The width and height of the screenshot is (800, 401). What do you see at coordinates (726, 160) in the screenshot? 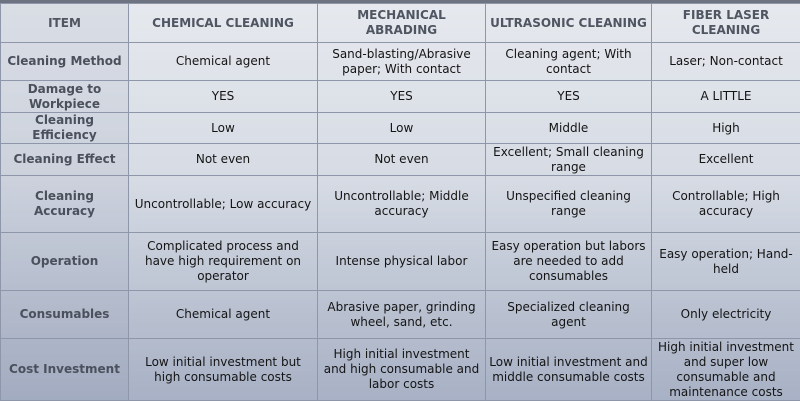
I see `table-cell: Excellent` at bounding box center [726, 160].